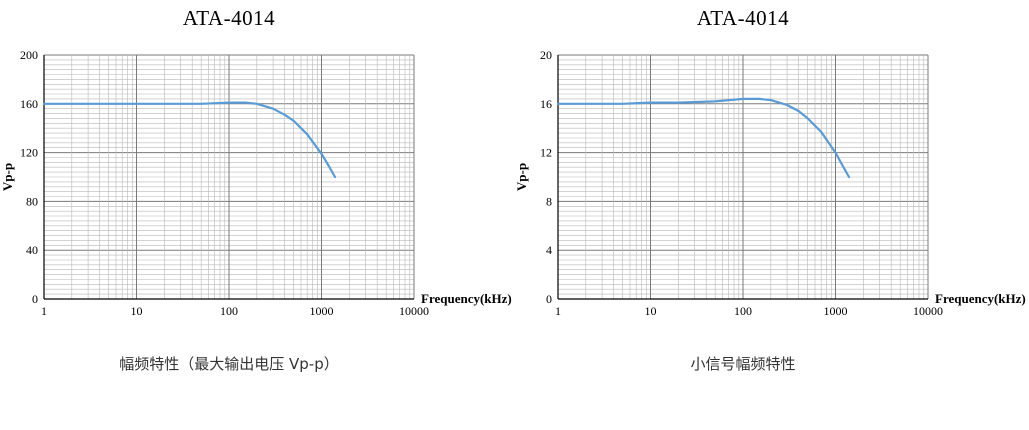  What do you see at coordinates (546, 104) in the screenshot?
I see `y-tick-label: 16` at bounding box center [546, 104].